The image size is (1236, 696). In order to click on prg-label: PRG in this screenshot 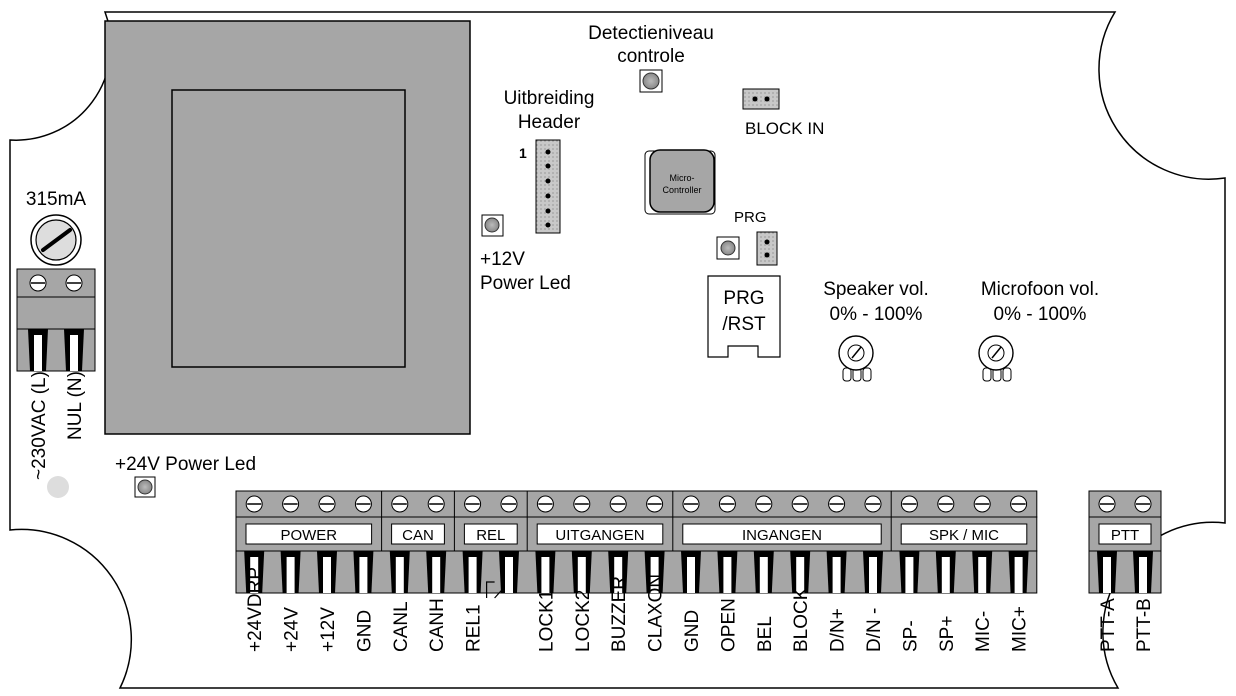, I will do `click(750, 217)`.